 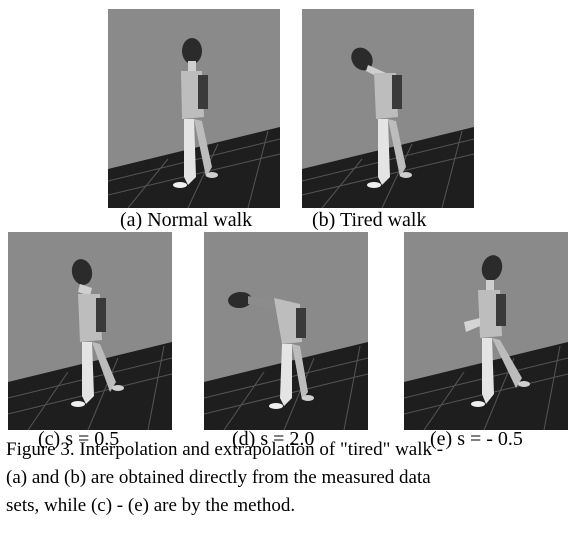 I want to click on panel-a-image, so click(x=194, y=108).